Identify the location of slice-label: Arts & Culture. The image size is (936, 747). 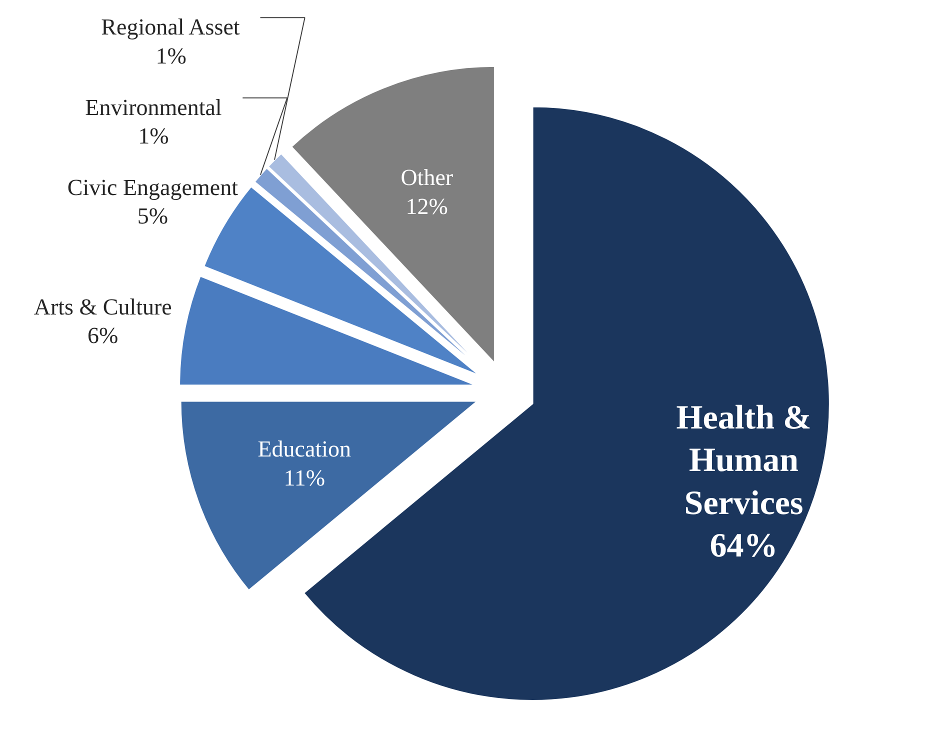
(103, 307).